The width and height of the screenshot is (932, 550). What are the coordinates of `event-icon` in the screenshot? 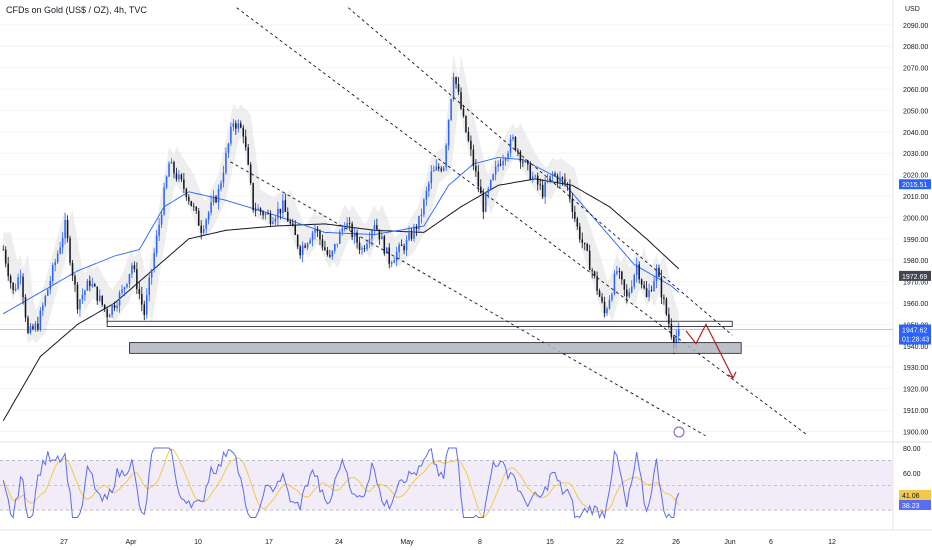 It's located at (679, 432).